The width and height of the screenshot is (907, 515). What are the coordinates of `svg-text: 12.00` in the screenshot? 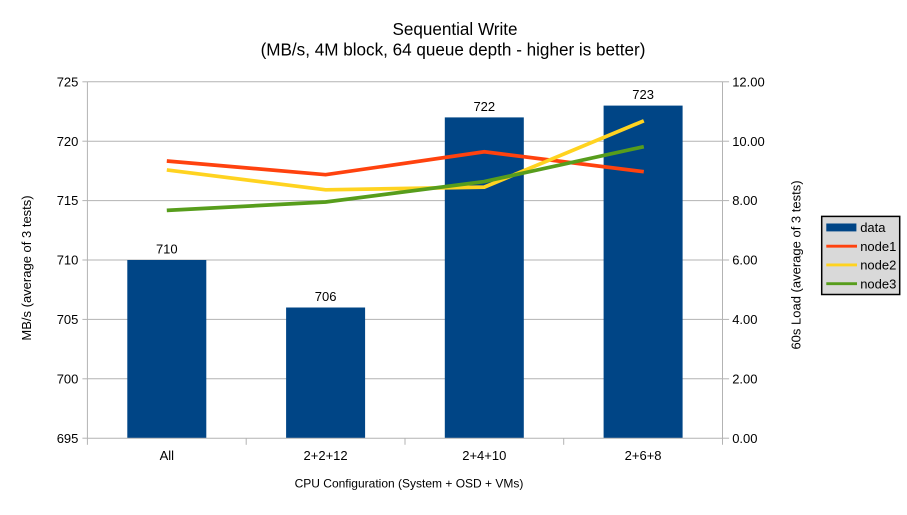 It's located at (748, 81).